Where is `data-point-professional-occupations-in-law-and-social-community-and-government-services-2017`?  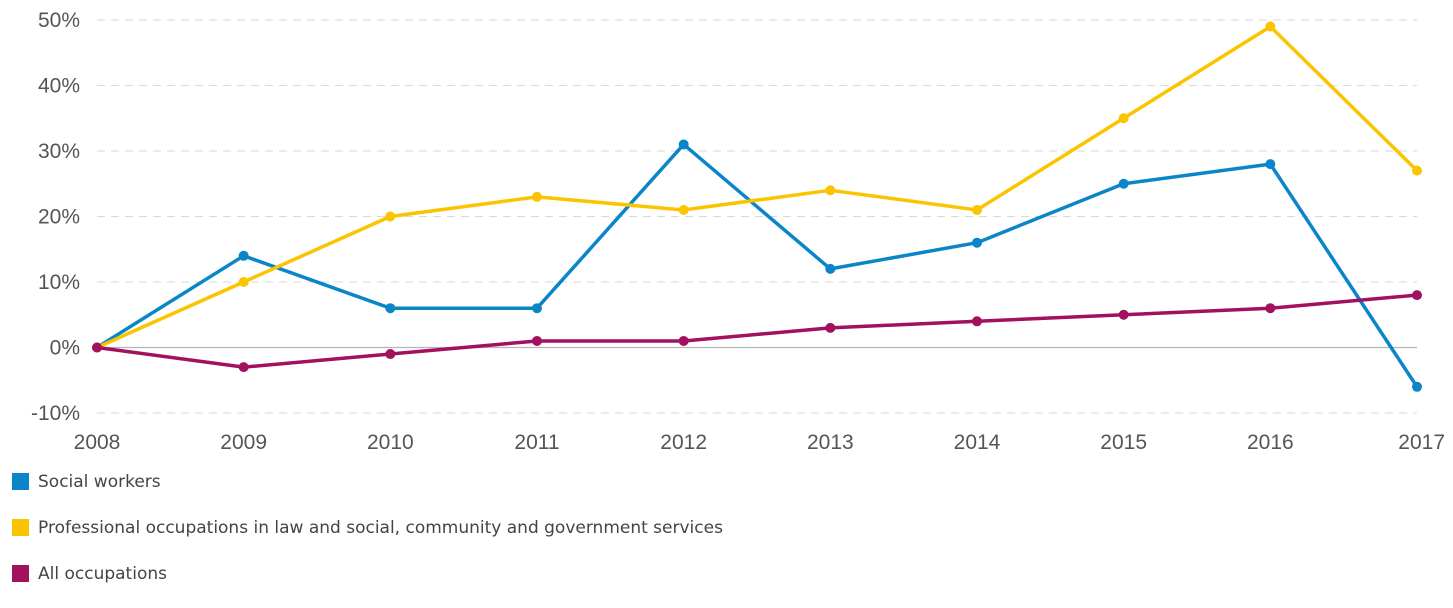 data-point-professional-occupations-in-law-and-social-community-and-government-services-2017 is located at coordinates (1417, 170).